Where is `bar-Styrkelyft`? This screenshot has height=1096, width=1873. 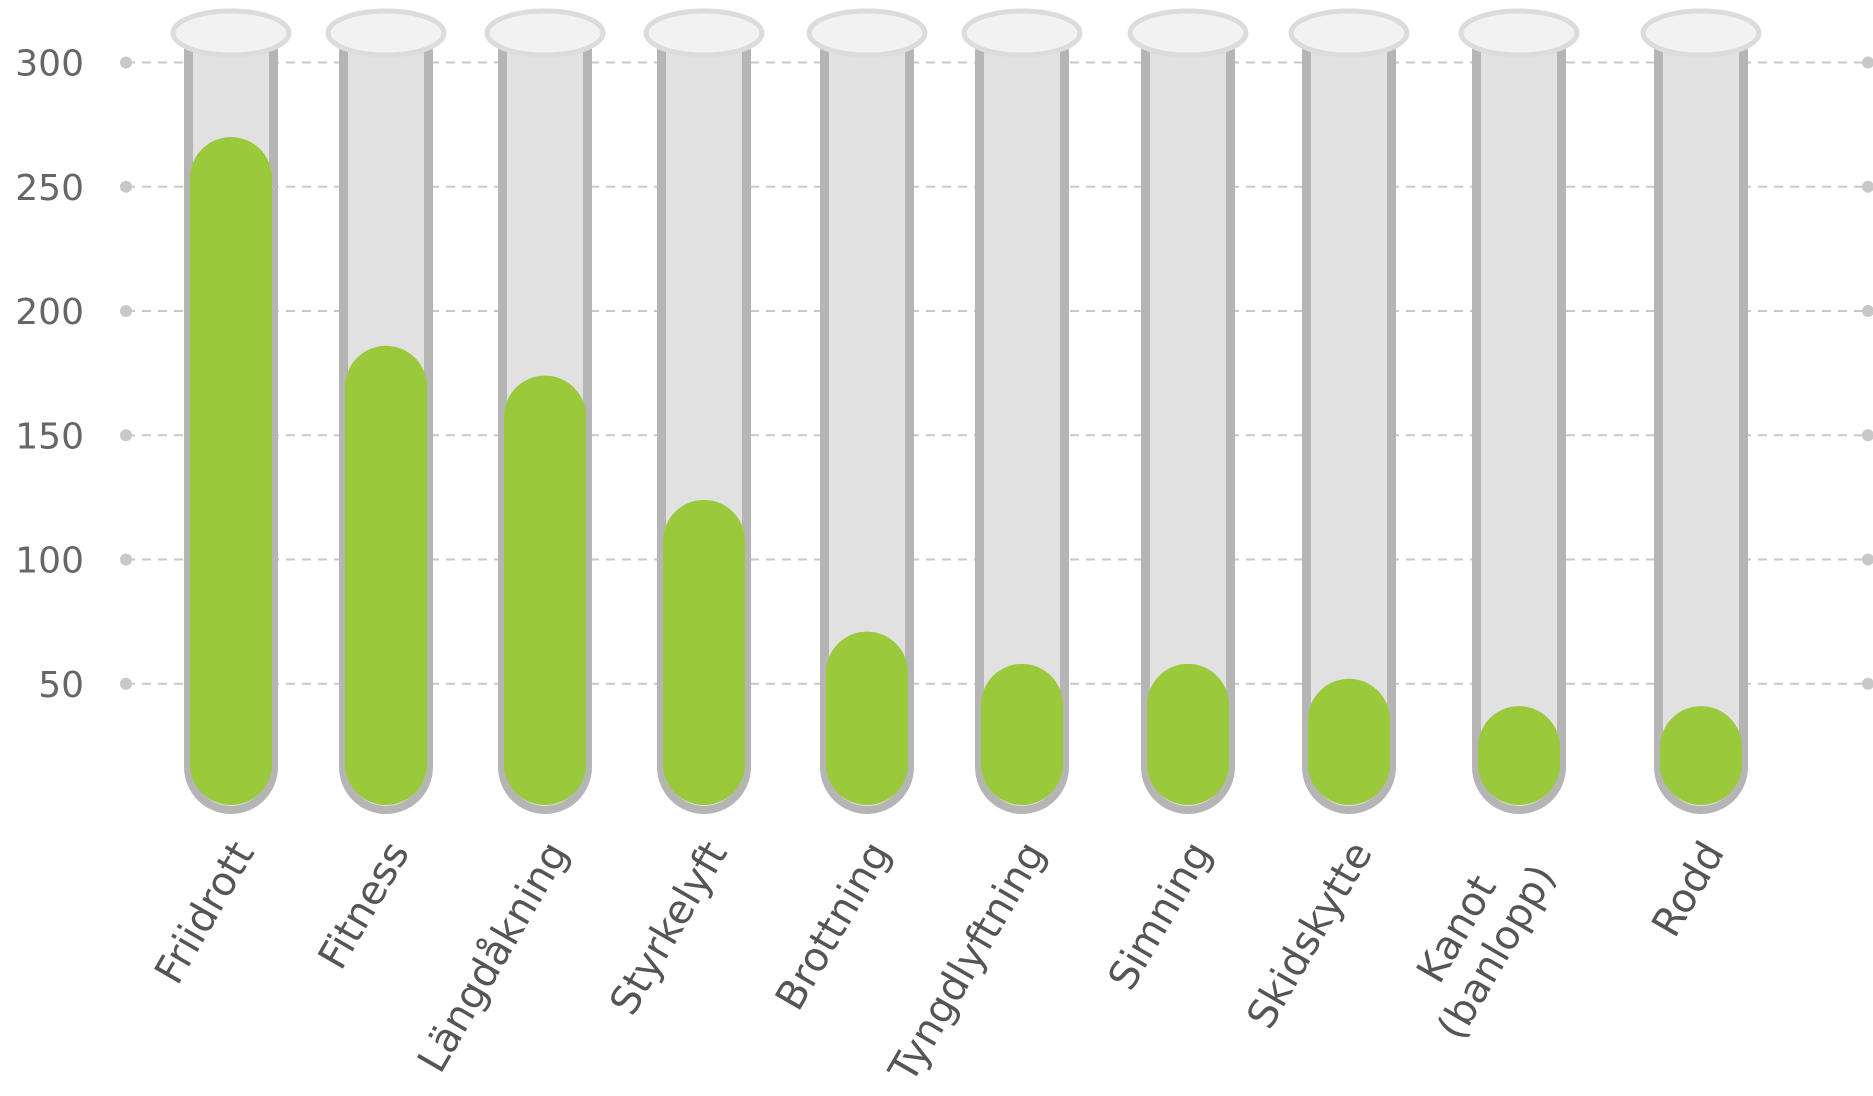
bar-Styrkelyft is located at coordinates (704, 652).